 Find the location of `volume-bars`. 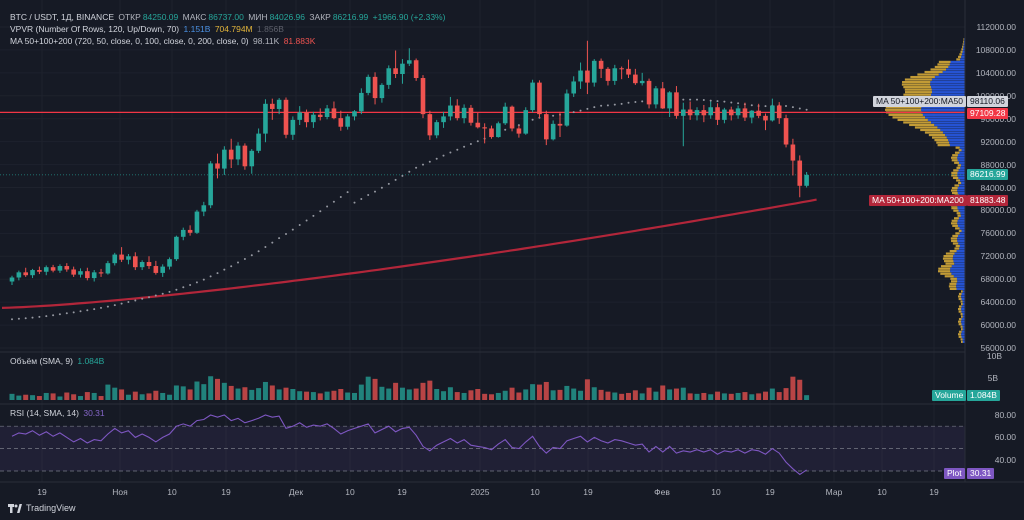

volume-bars is located at coordinates (409, 388).